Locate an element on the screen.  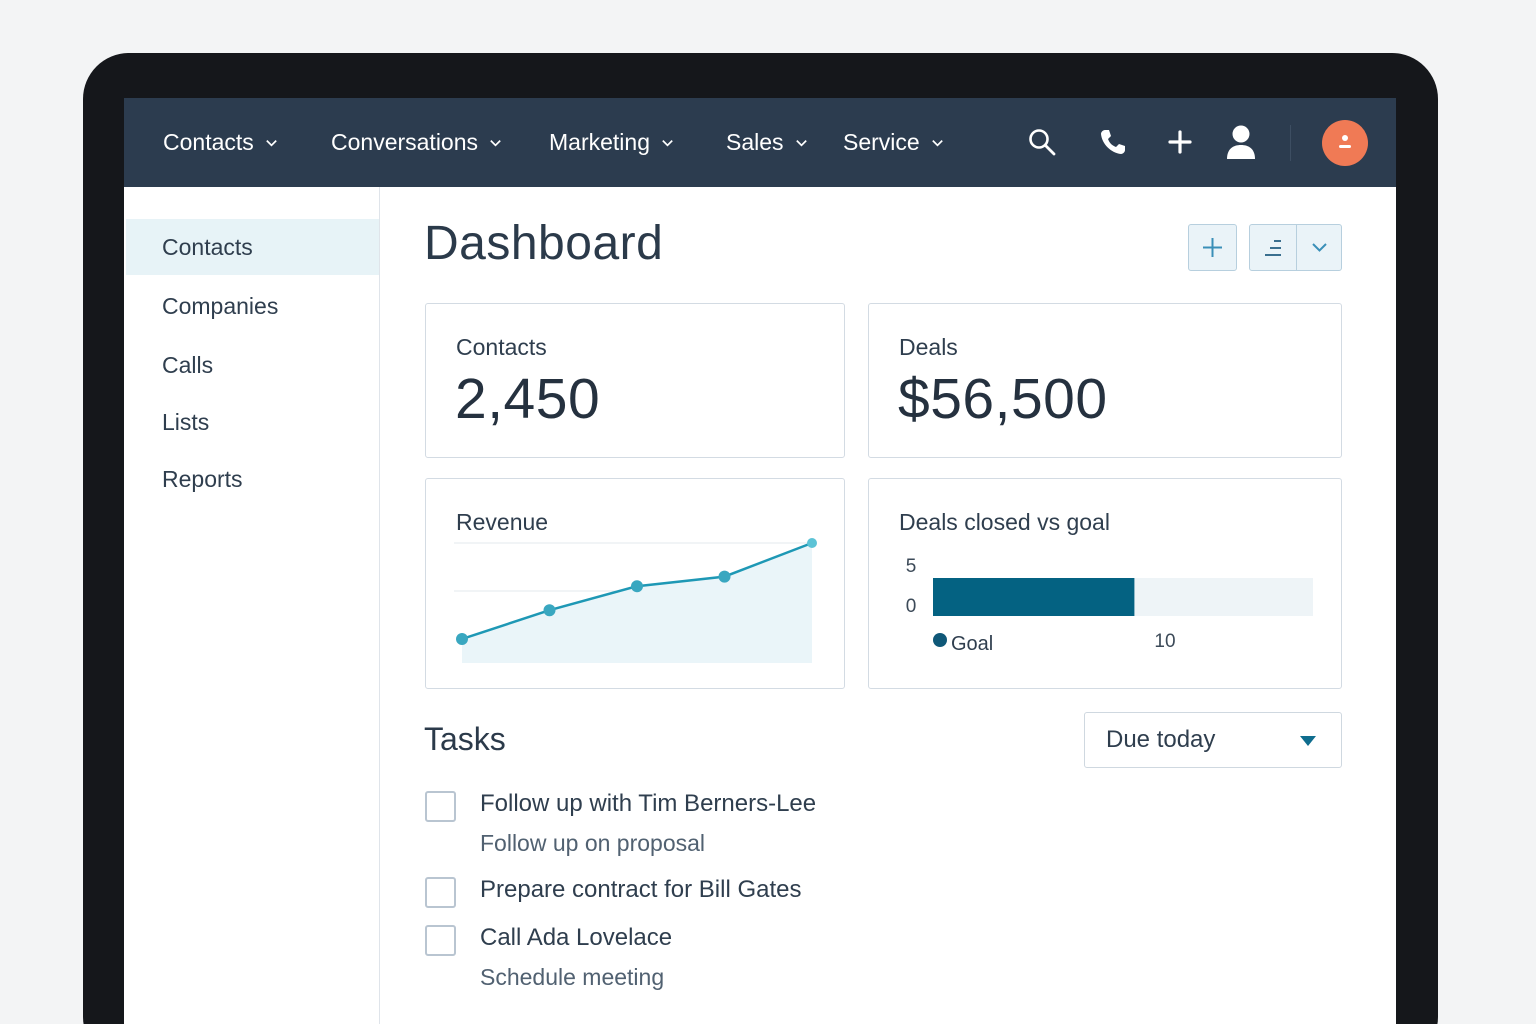
sidebar-item-label: Calls is located at coordinates (188, 364).